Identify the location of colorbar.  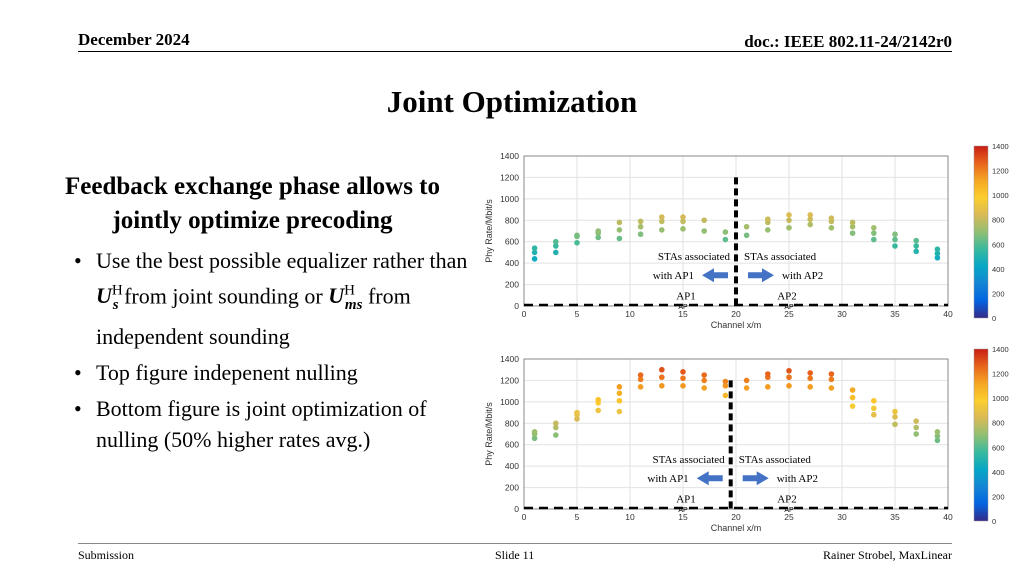
(981, 232).